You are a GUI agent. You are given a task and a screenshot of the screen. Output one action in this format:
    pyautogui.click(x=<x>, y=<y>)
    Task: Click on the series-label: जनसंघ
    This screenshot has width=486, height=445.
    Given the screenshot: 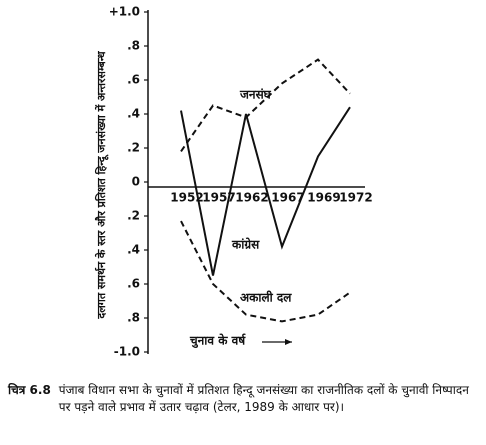 What is the action you would take?
    pyautogui.click(x=255, y=95)
    